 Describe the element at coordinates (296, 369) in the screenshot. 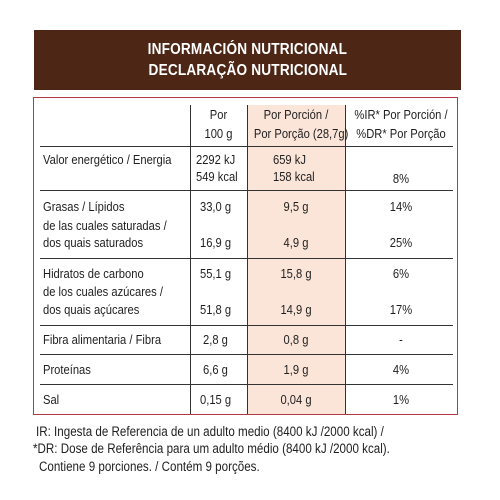

I see `protein-portion: 1,9 g` at that location.